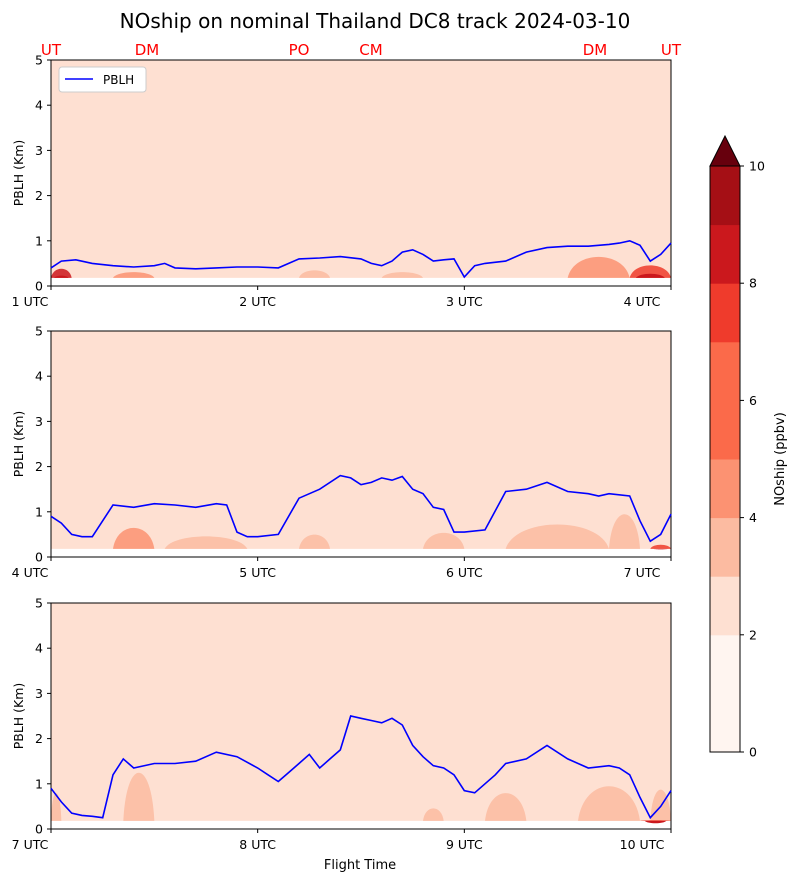 The image size is (797, 883). I want to click on x-tick-label: 10 UTC, so click(642, 844).